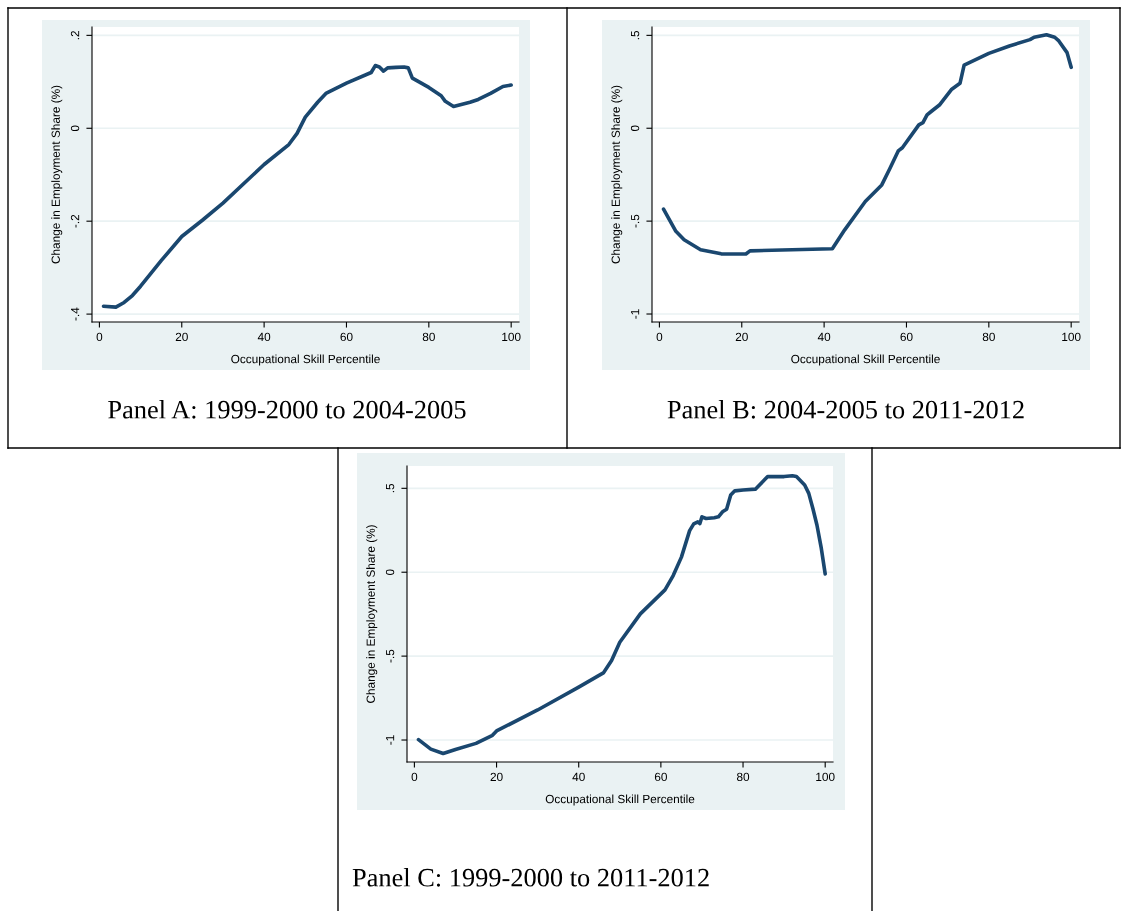  Describe the element at coordinates (75, 314) in the screenshot. I see `y-tick-label: -.4` at that location.